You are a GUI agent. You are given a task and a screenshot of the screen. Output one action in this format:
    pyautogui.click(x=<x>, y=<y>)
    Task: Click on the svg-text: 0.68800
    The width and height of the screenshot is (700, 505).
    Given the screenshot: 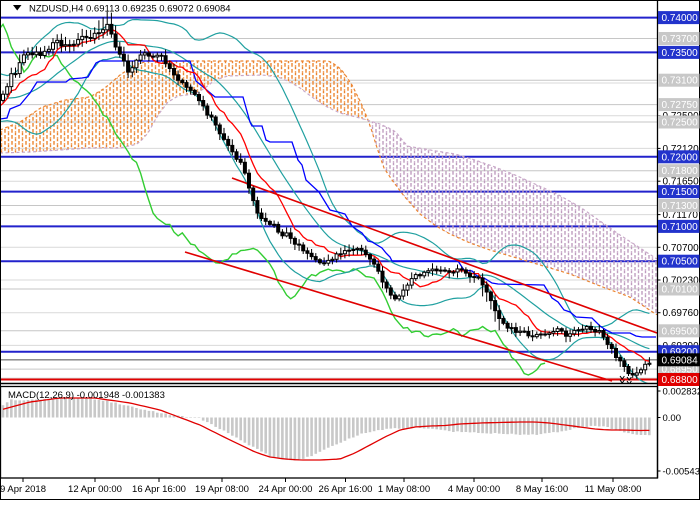 What is the action you would take?
    pyautogui.click(x=680, y=380)
    